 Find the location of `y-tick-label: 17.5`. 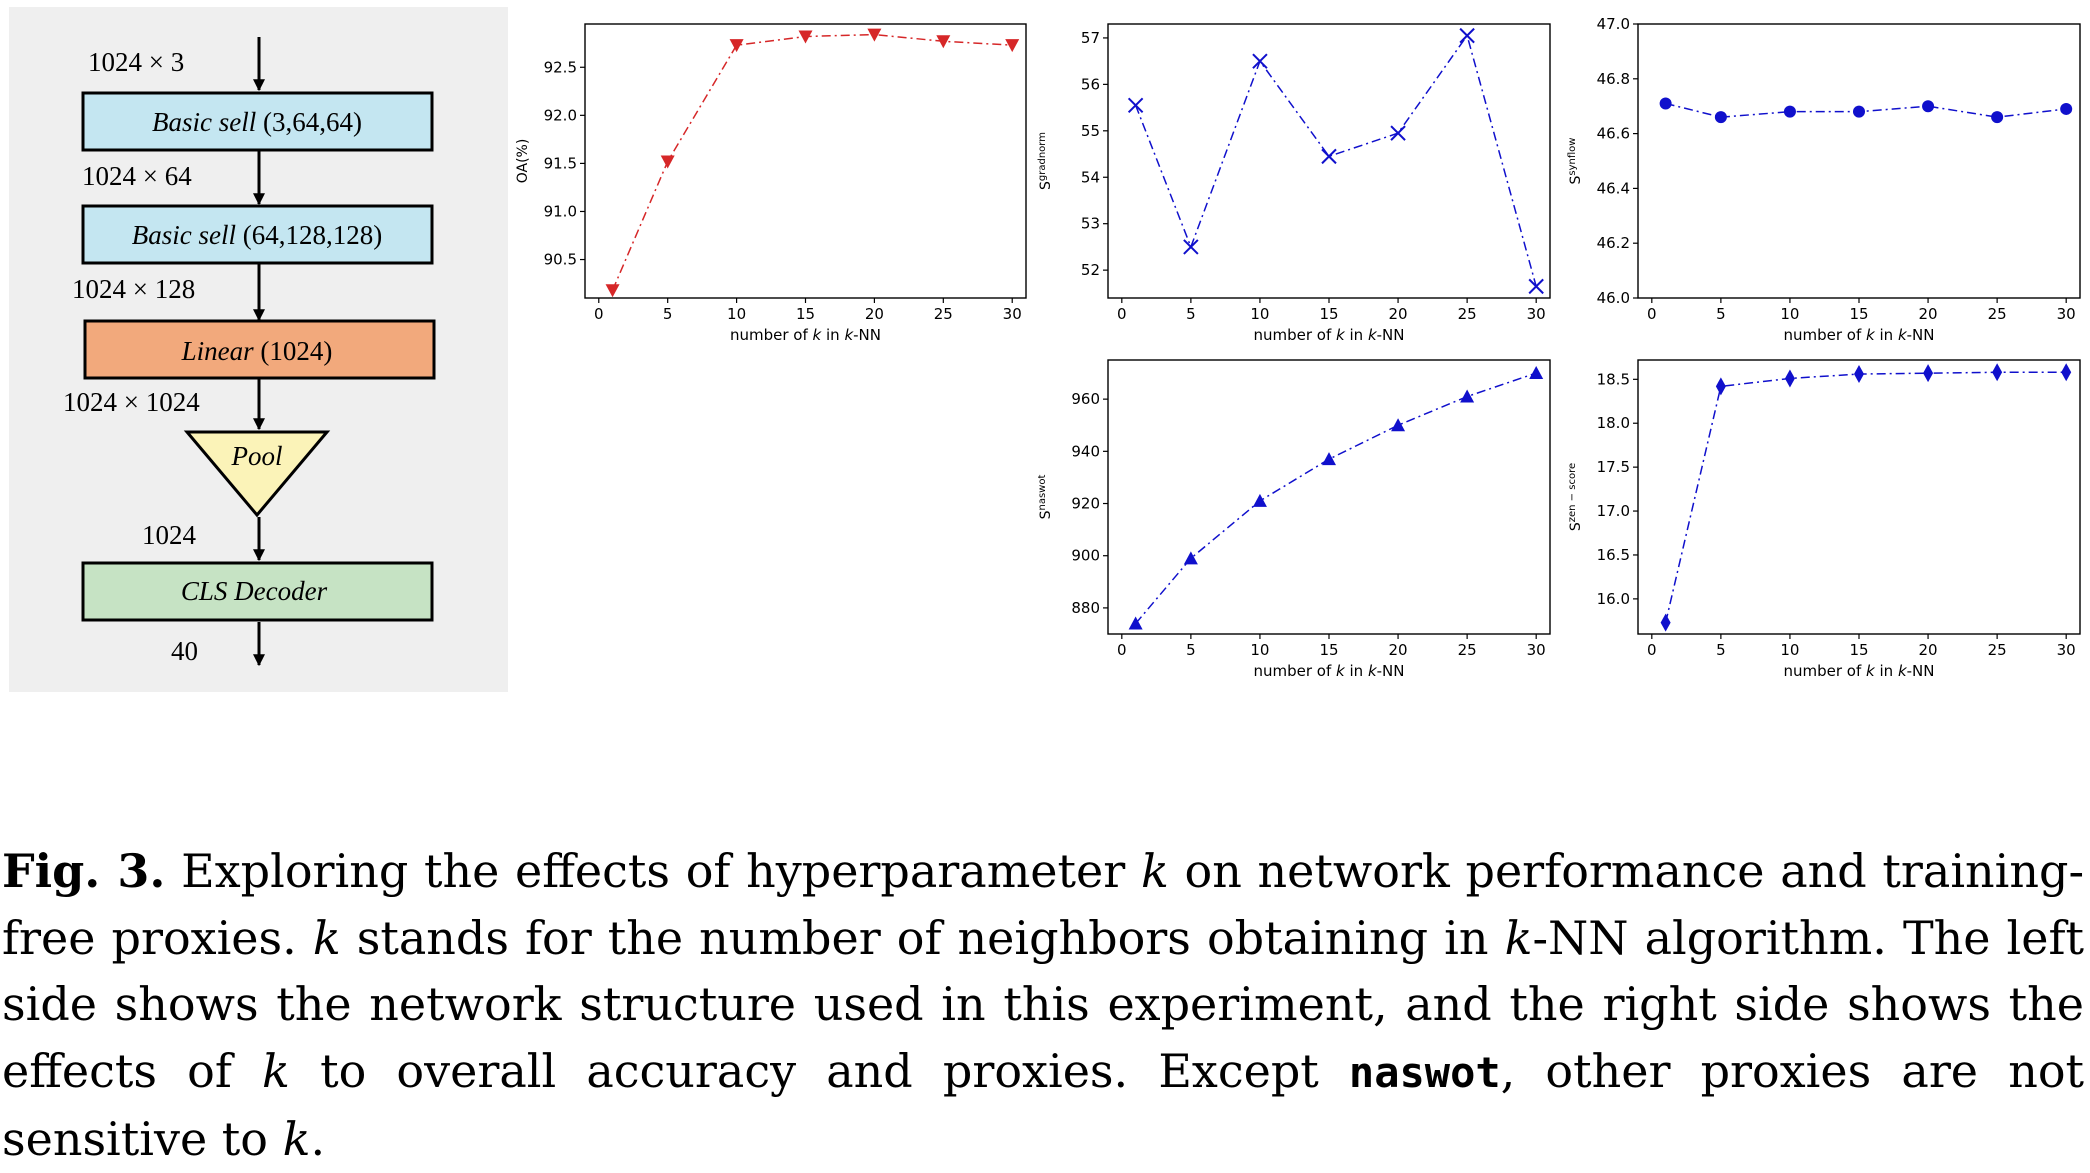

y-tick-label: 17.5 is located at coordinates (1613, 467).